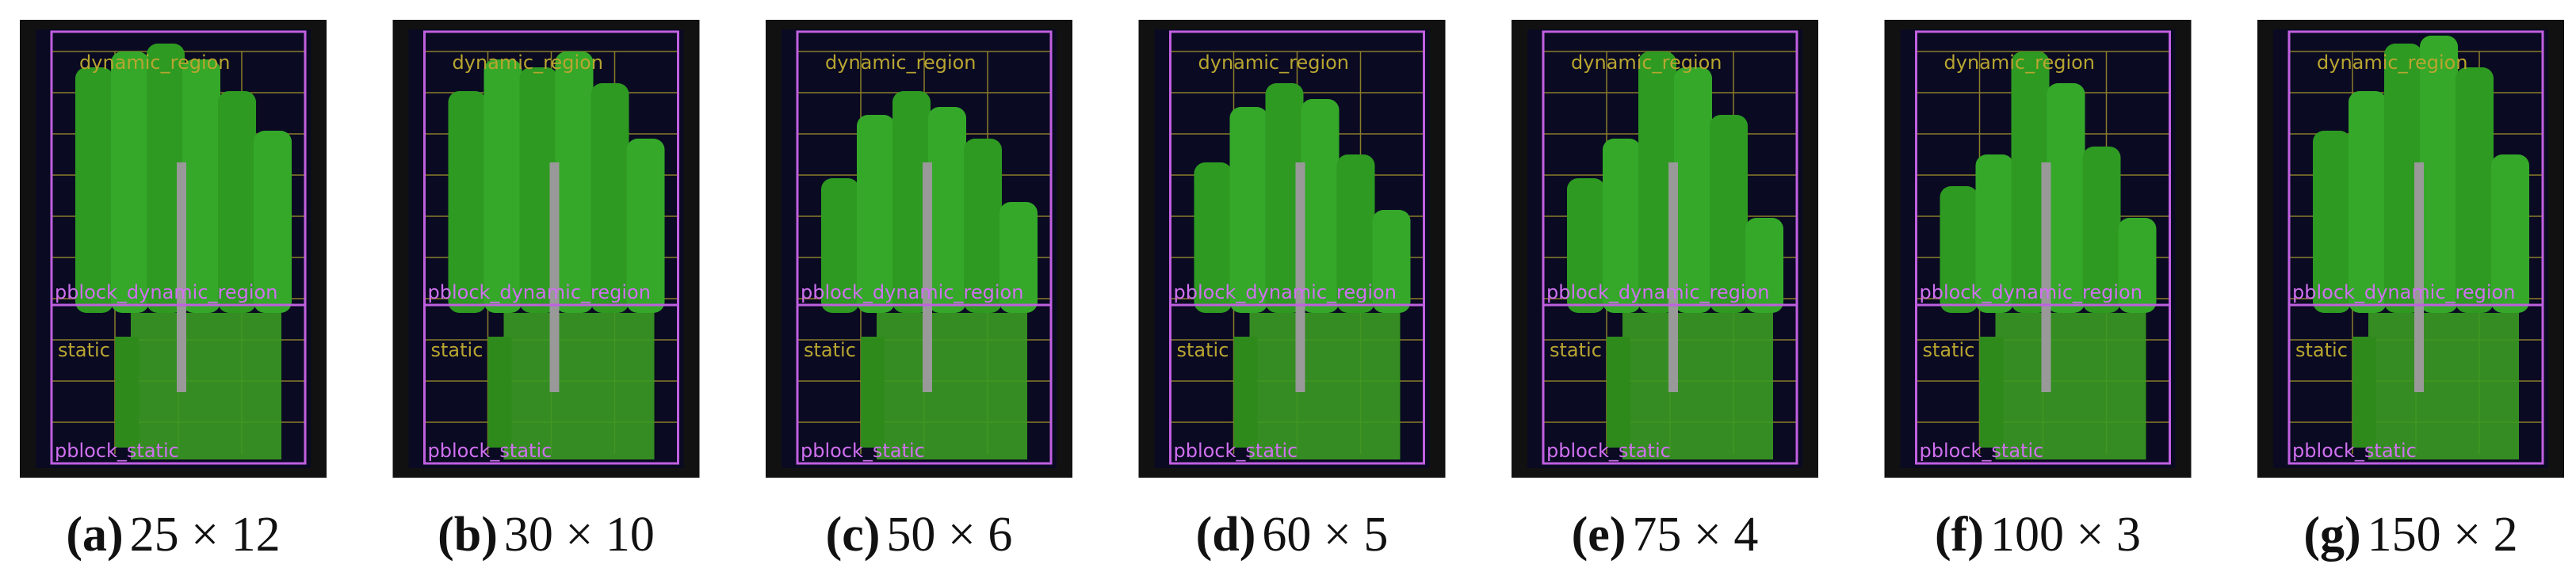 This screenshot has height=587, width=2576. I want to click on caption-label: (c), so click(853, 535).